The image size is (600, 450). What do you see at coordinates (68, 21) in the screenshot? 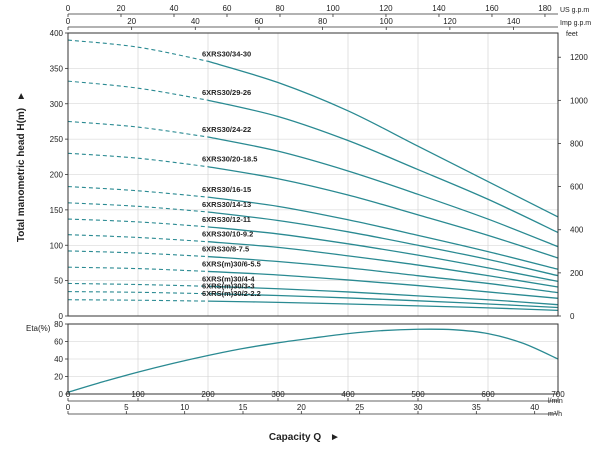
I see `imp-gpm-tick-label: 0` at bounding box center [68, 21].